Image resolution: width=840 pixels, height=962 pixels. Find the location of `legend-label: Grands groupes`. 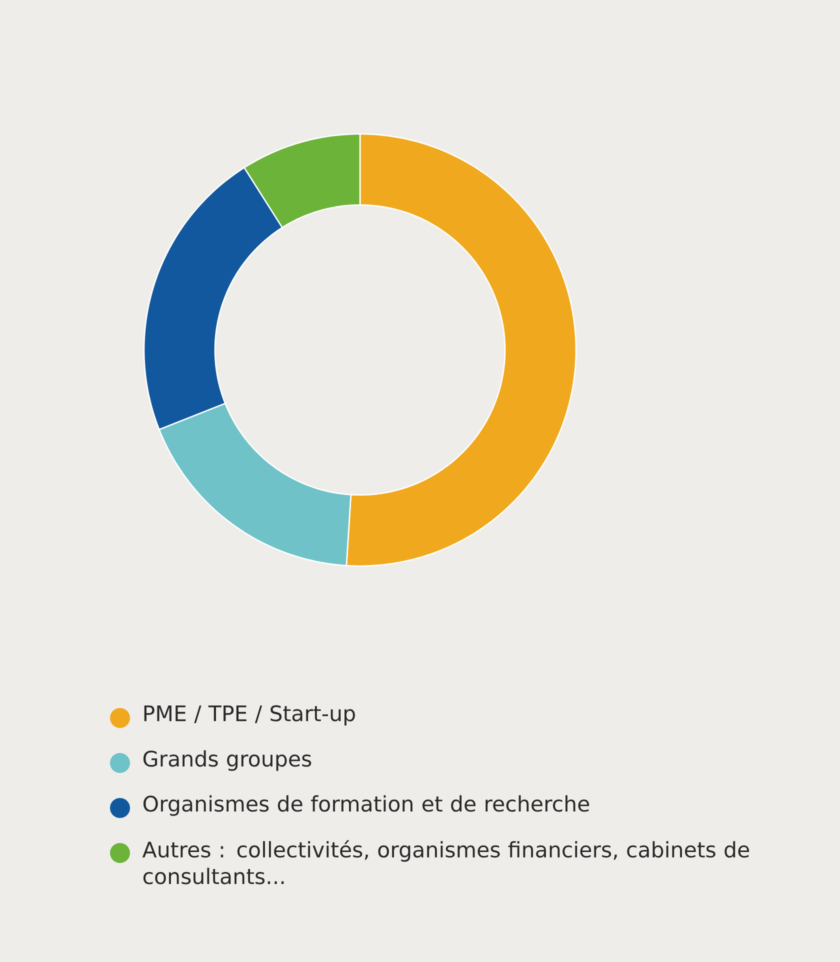

legend-label: Grands groupes is located at coordinates (227, 760).